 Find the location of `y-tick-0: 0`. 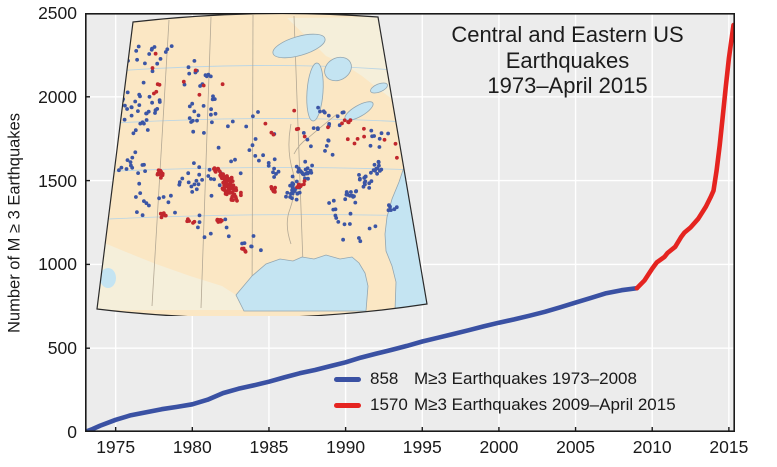

y-tick-0: 0 is located at coordinates (72, 432).